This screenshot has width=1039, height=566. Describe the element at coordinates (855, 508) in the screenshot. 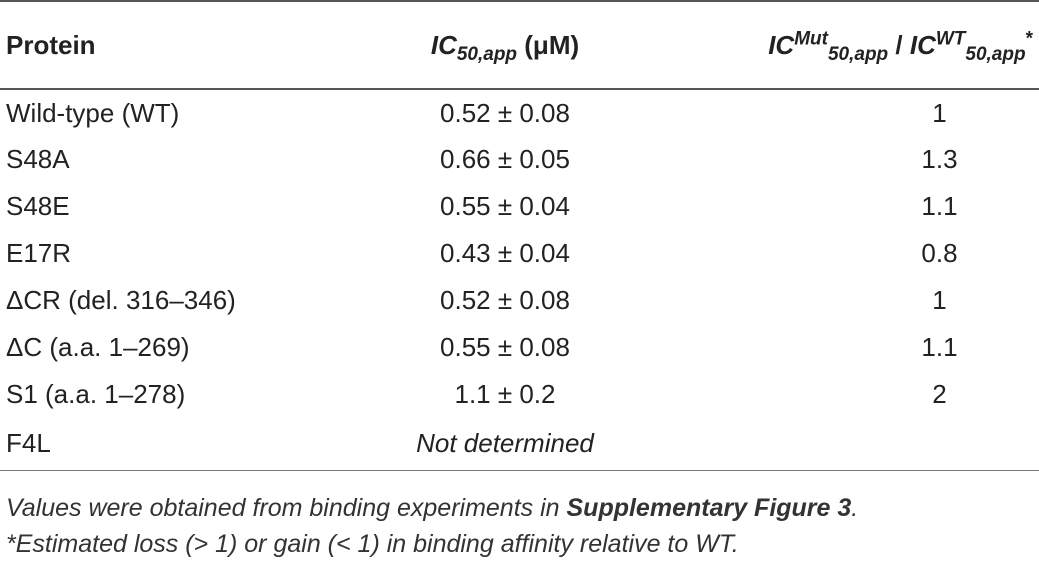

I see `footnote-1-end: .` at that location.